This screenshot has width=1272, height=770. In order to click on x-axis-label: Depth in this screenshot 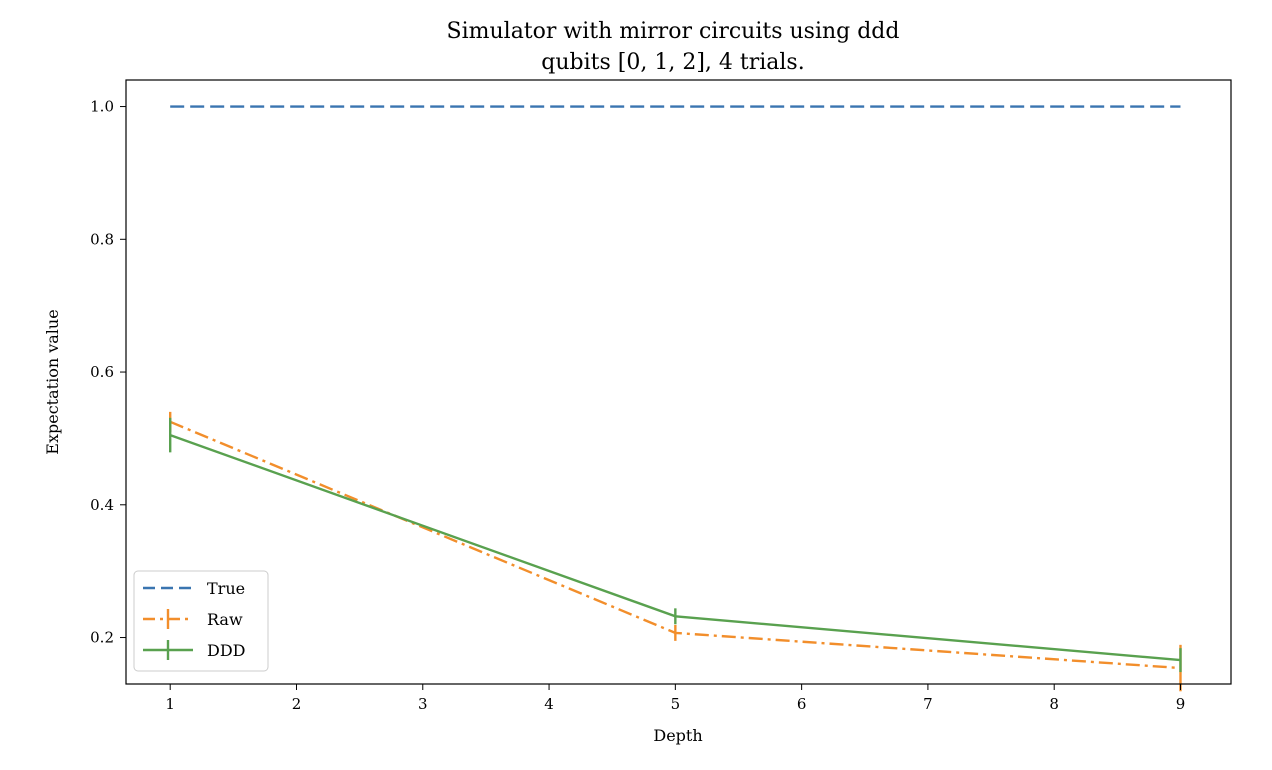, I will do `click(677, 735)`.